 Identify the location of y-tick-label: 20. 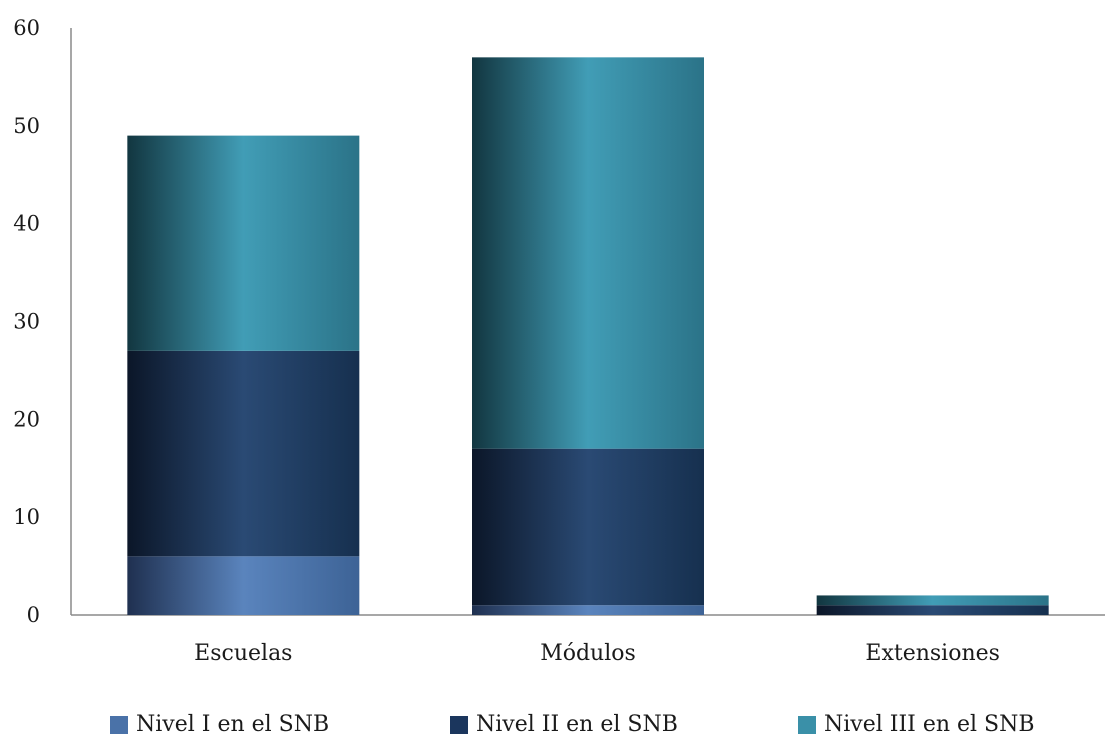
(26, 419).